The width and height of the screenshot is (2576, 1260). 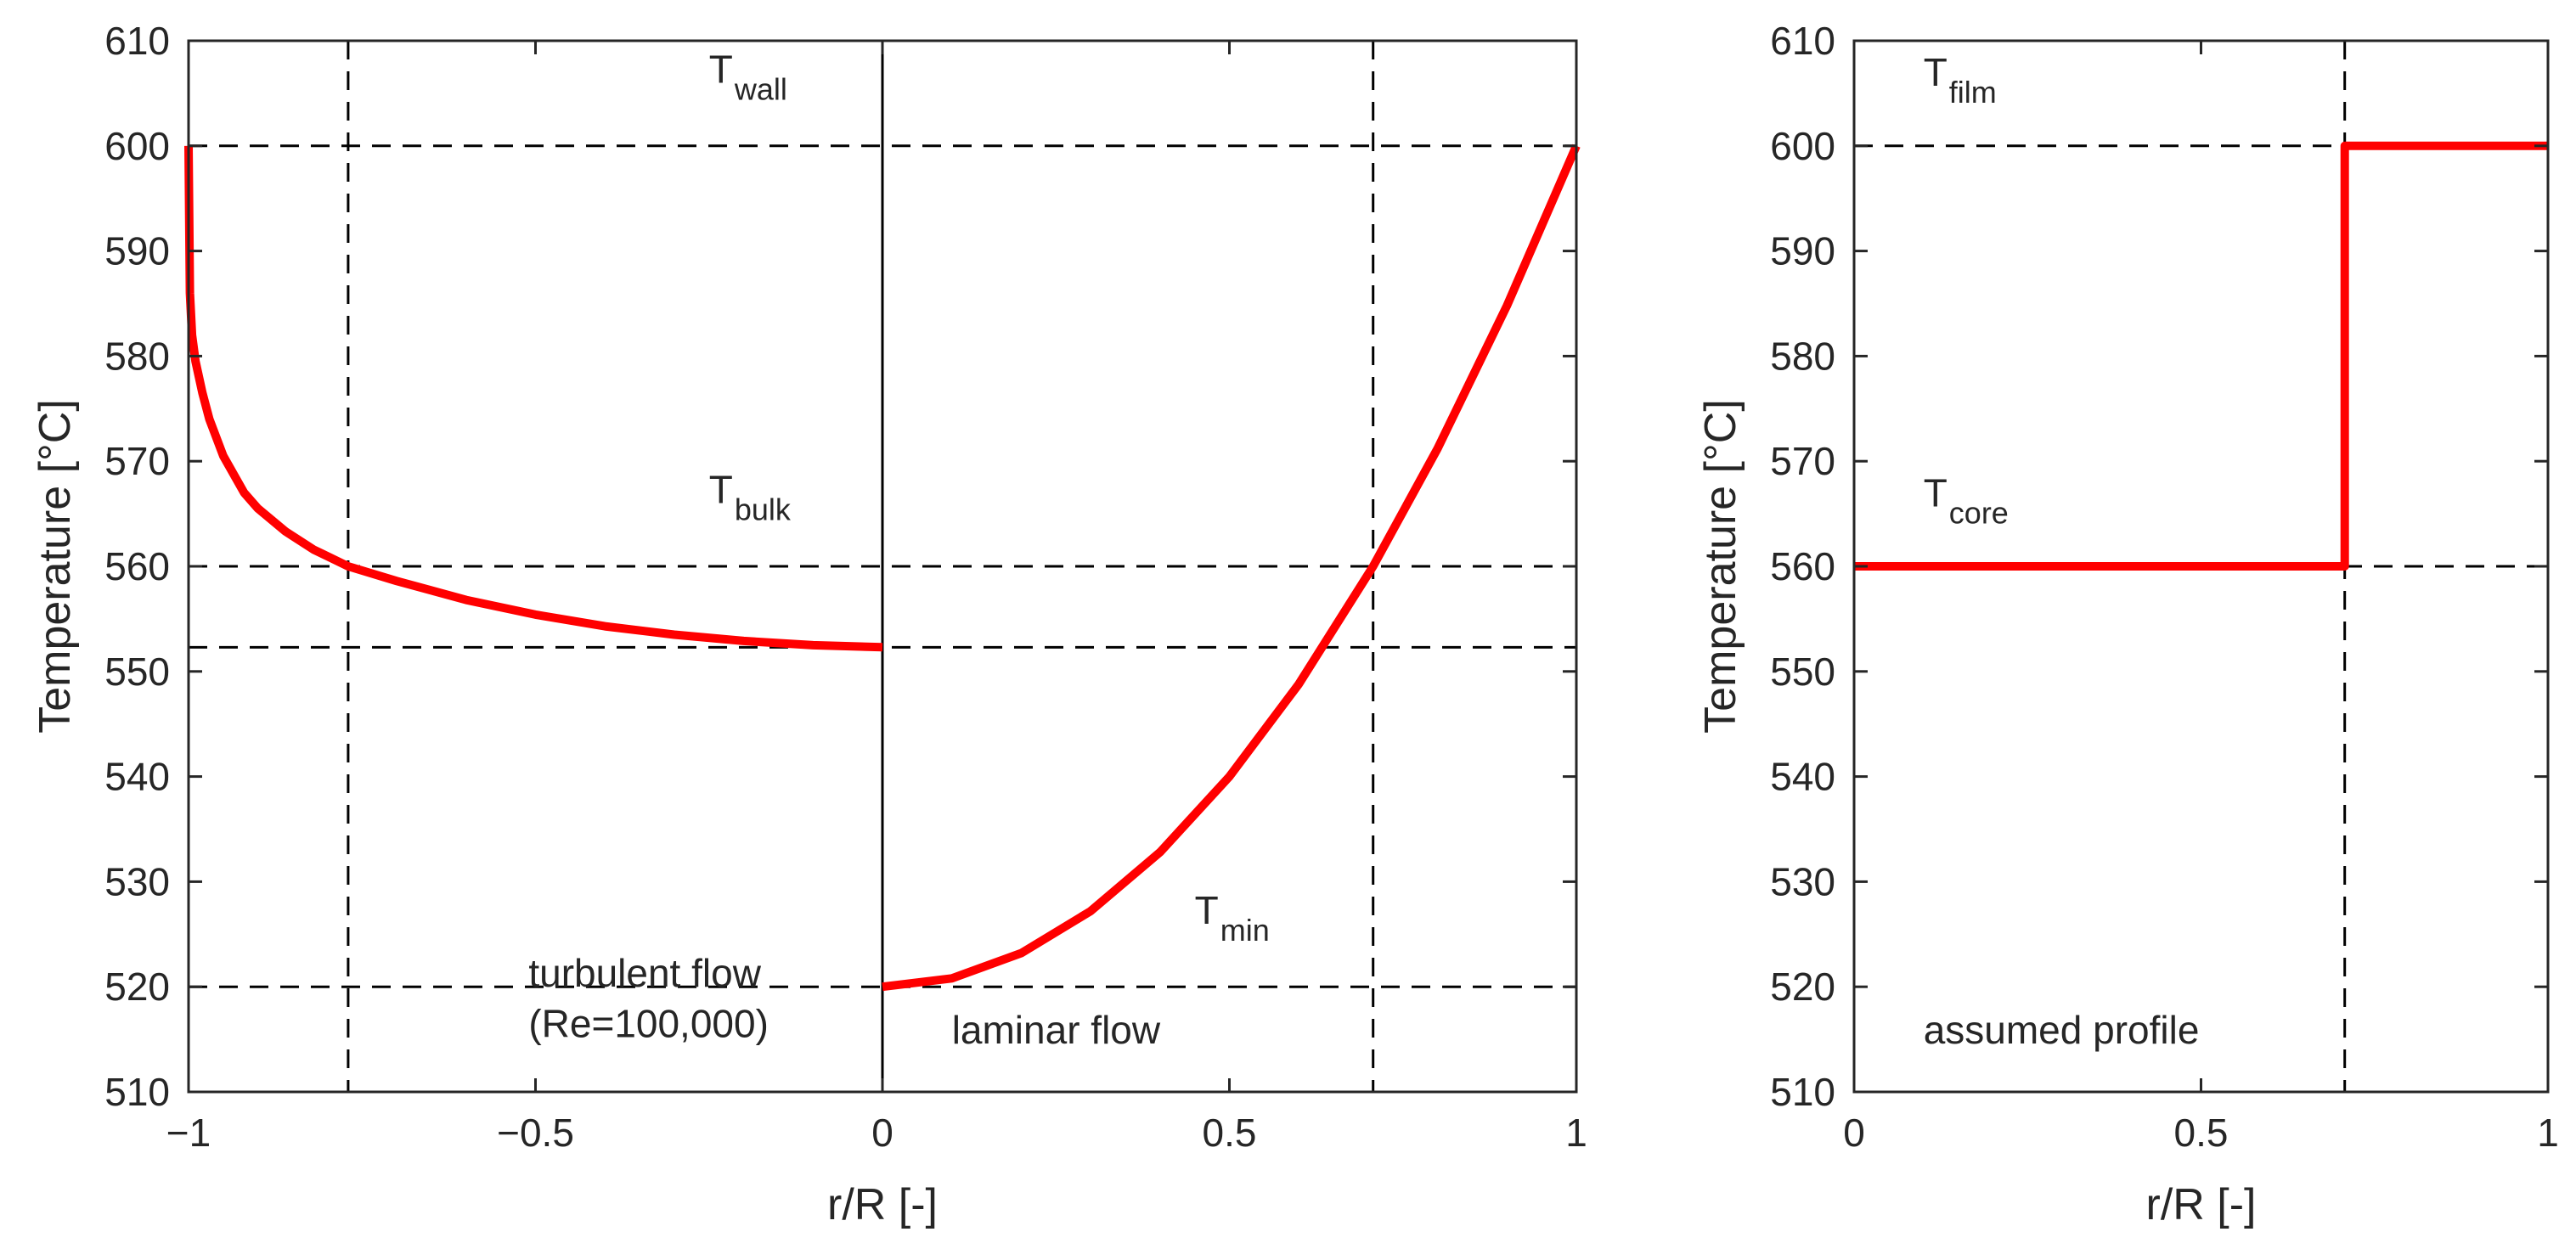 I want to click on annotation: Twall, so click(x=748, y=78).